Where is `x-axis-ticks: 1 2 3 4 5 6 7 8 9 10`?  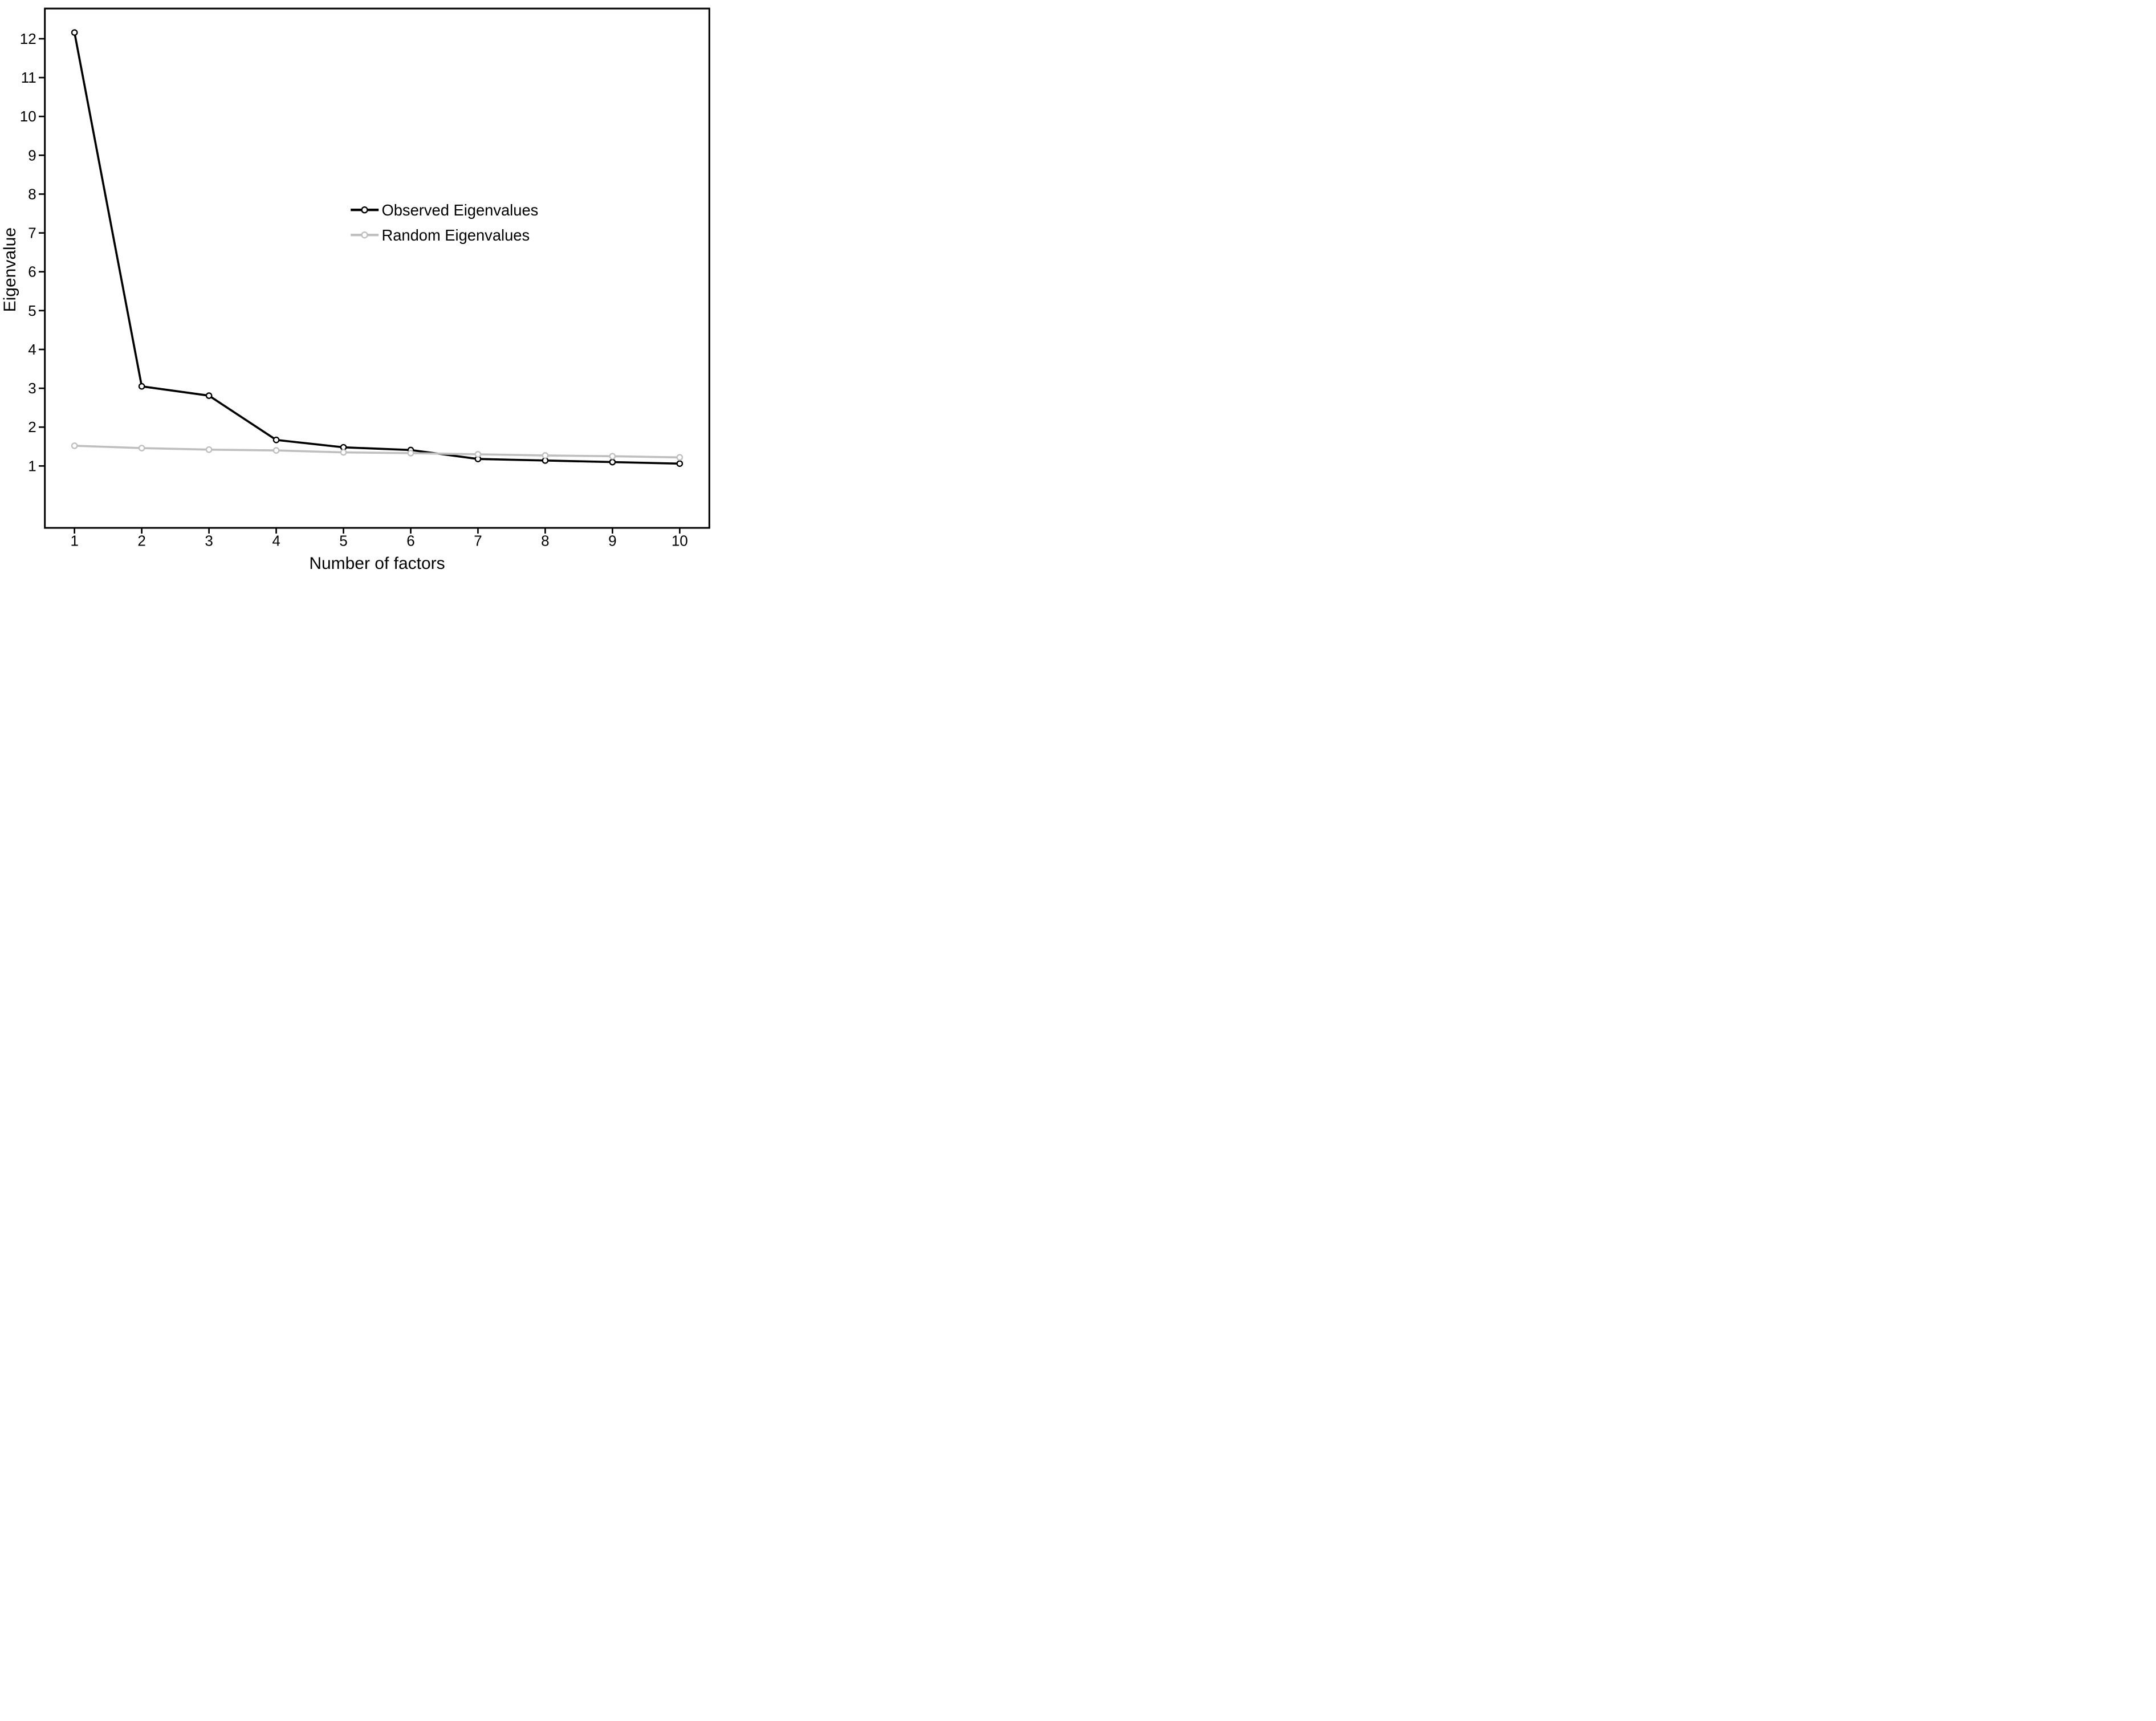
x-axis-ticks: 1 2 3 4 5 6 7 8 9 10 is located at coordinates (379, 539).